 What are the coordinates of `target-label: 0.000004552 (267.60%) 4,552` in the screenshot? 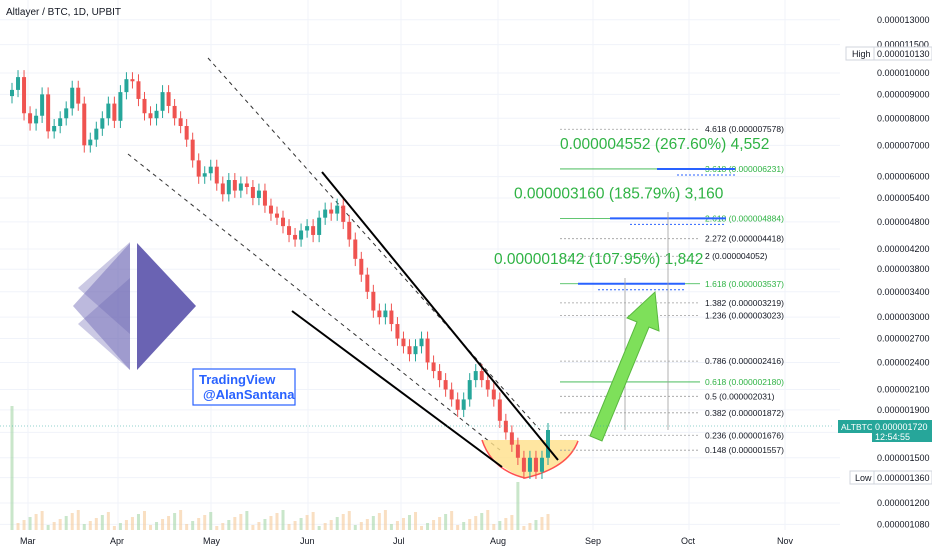 It's located at (664, 144).